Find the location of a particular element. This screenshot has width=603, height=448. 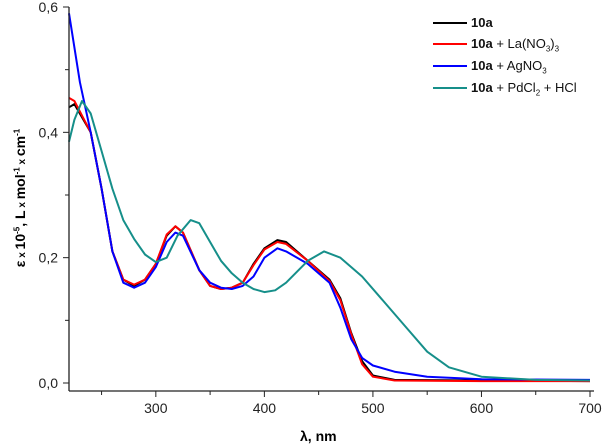

y-axis-label: ε x 10-5, L x mol-1 x cm-1 is located at coordinates (20, 198).